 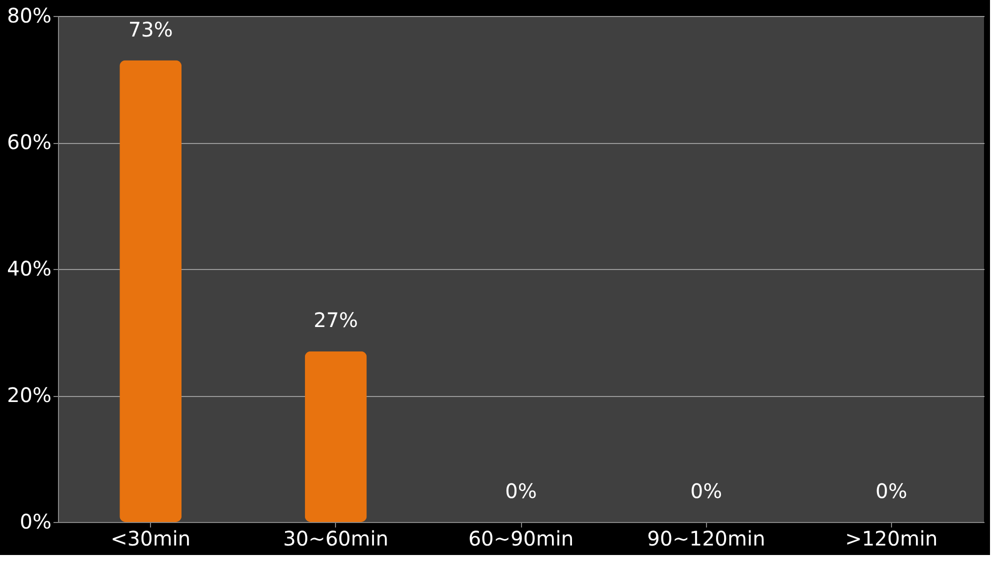 What do you see at coordinates (150, 29) in the screenshot?
I see `data-label: 73%` at bounding box center [150, 29].